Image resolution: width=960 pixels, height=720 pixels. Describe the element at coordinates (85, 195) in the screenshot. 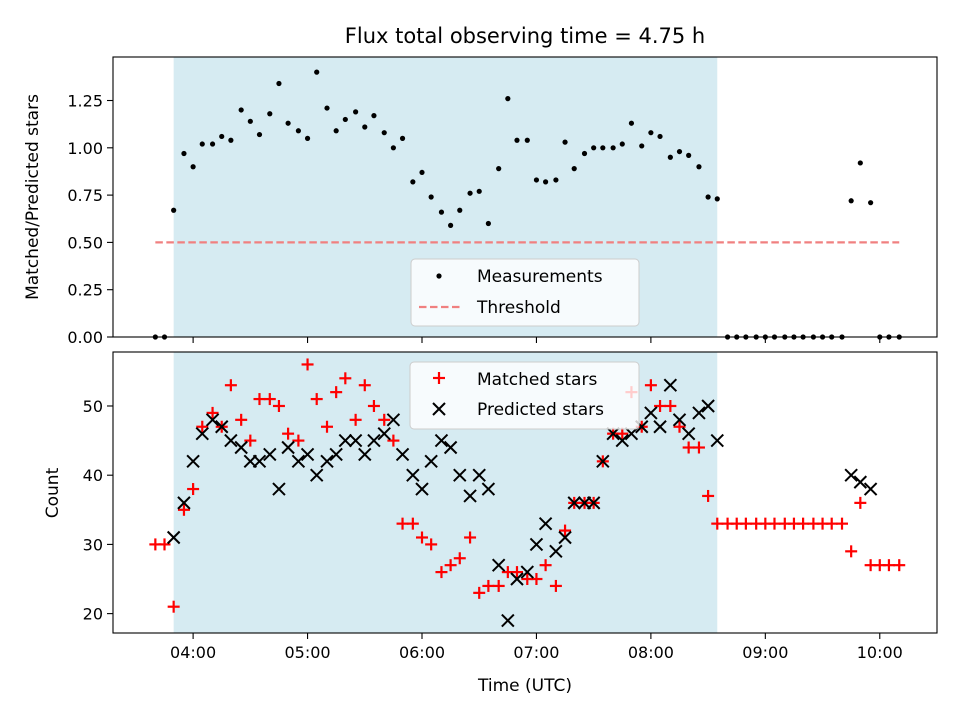

I see `y-tick-label: 0.75` at that location.